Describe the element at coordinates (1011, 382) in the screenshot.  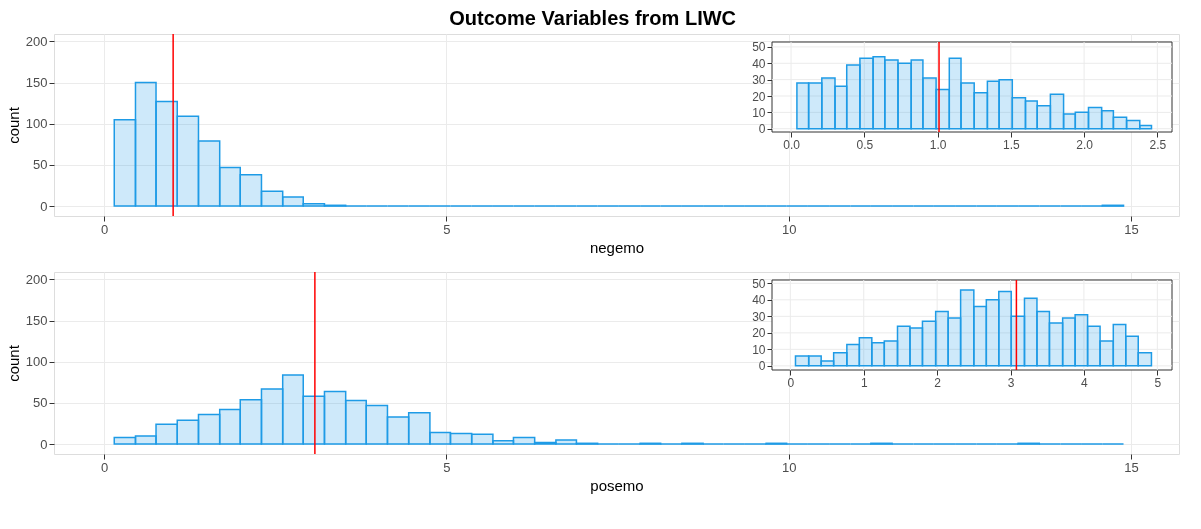
I see `x-tick-label: 3` at that location.